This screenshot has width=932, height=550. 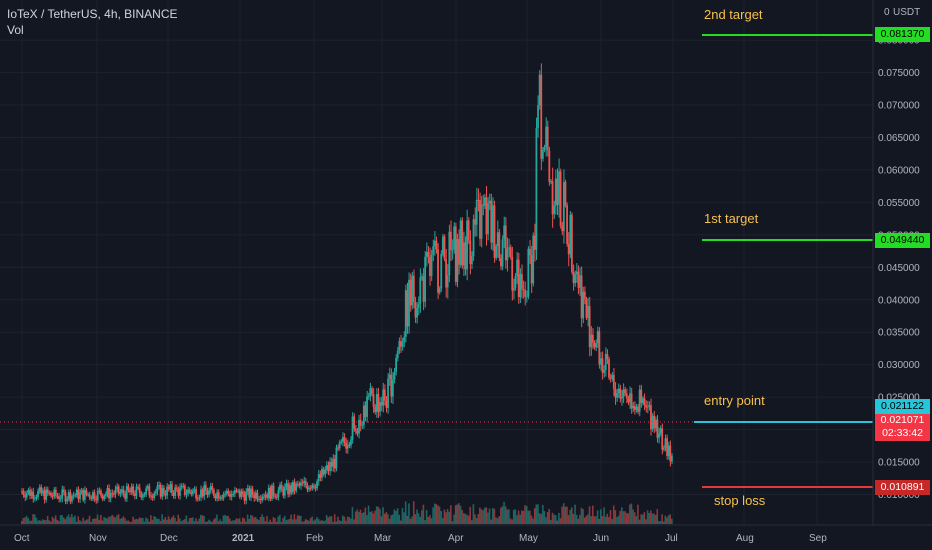 What do you see at coordinates (383, 538) in the screenshot?
I see `time-tick-label: Mar` at bounding box center [383, 538].